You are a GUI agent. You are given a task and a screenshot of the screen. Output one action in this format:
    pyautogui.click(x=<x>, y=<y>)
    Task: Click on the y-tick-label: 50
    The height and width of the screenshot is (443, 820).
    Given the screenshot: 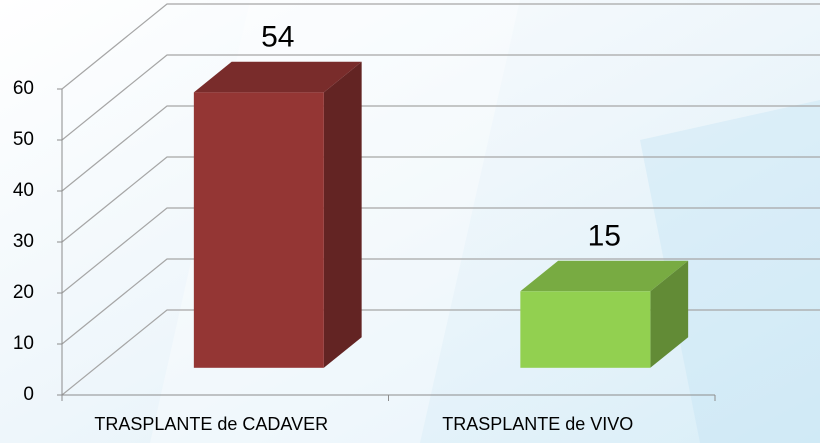 What is the action you would take?
    pyautogui.click(x=23, y=139)
    